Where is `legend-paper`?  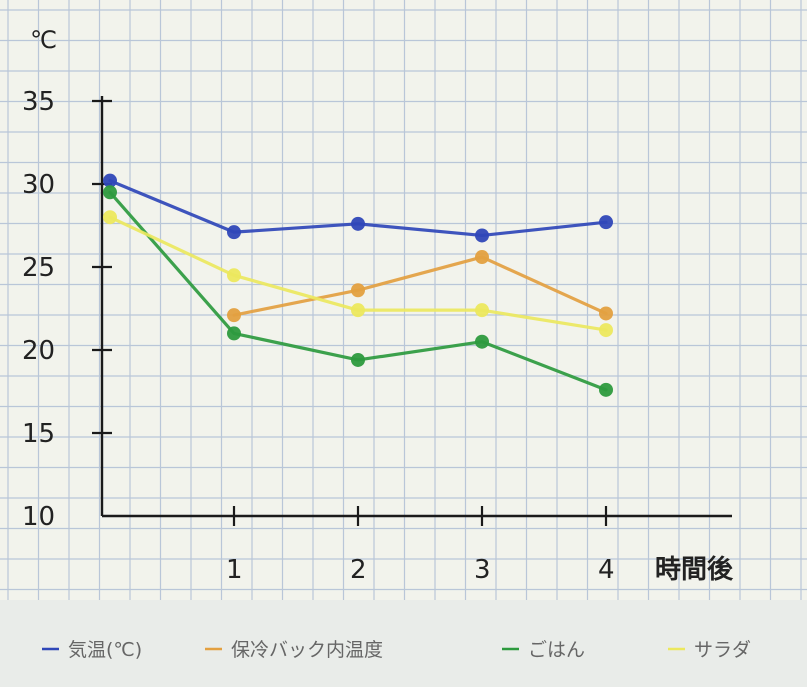
legend-paper is located at coordinates (403, 643).